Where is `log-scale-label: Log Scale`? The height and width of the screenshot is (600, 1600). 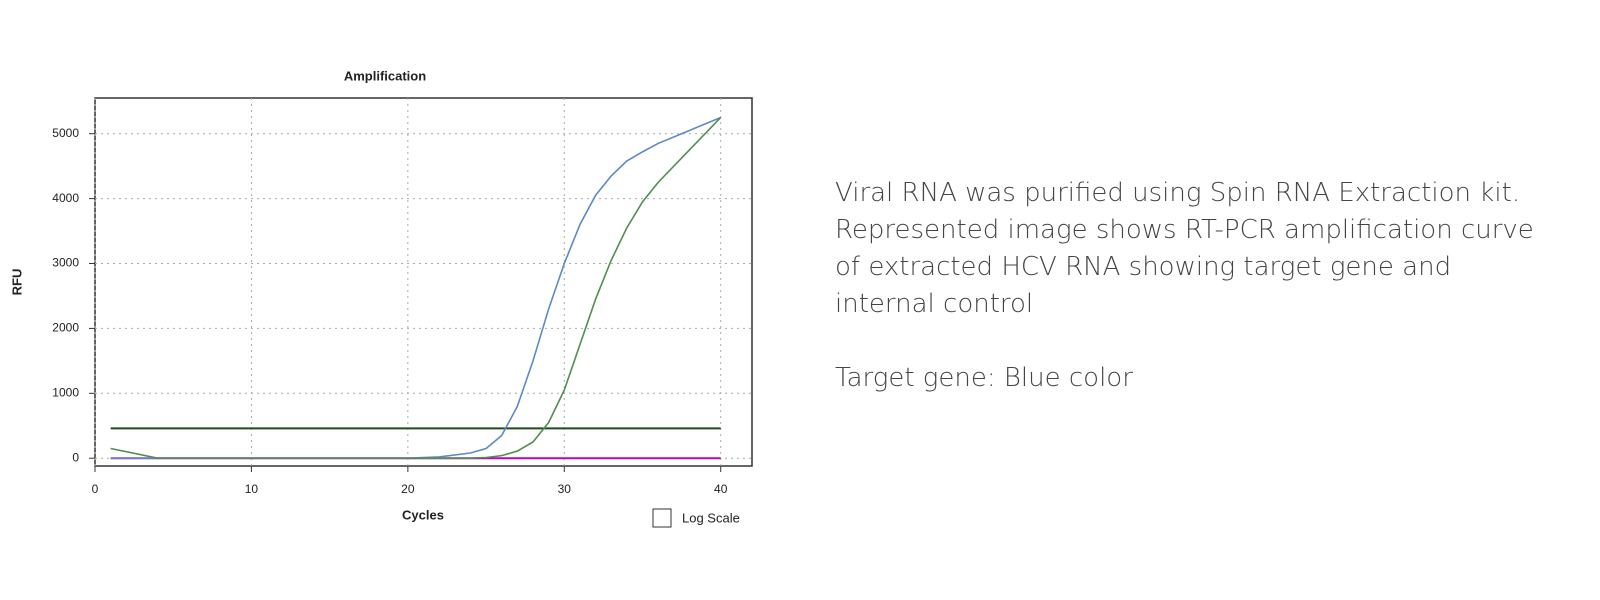 log-scale-label: Log Scale is located at coordinates (711, 517).